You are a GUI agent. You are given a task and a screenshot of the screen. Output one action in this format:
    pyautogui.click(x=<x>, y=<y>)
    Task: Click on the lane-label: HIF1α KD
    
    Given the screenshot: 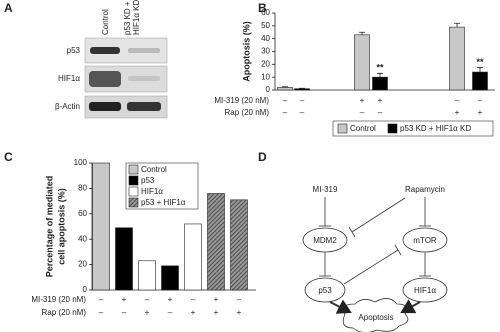 What is the action you would take?
    pyautogui.click(x=136, y=17)
    